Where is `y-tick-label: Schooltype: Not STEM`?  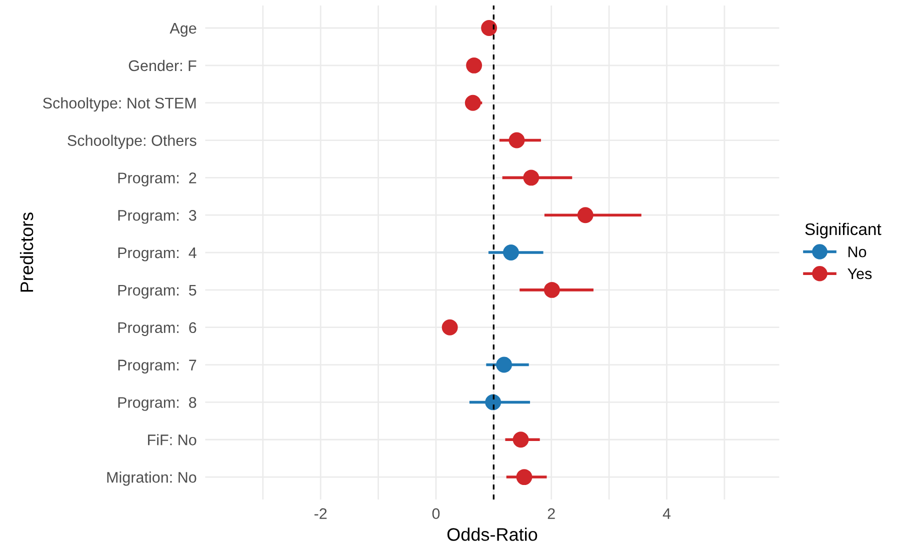 y-tick-label: Schooltype: Not STEM is located at coordinates (119, 104).